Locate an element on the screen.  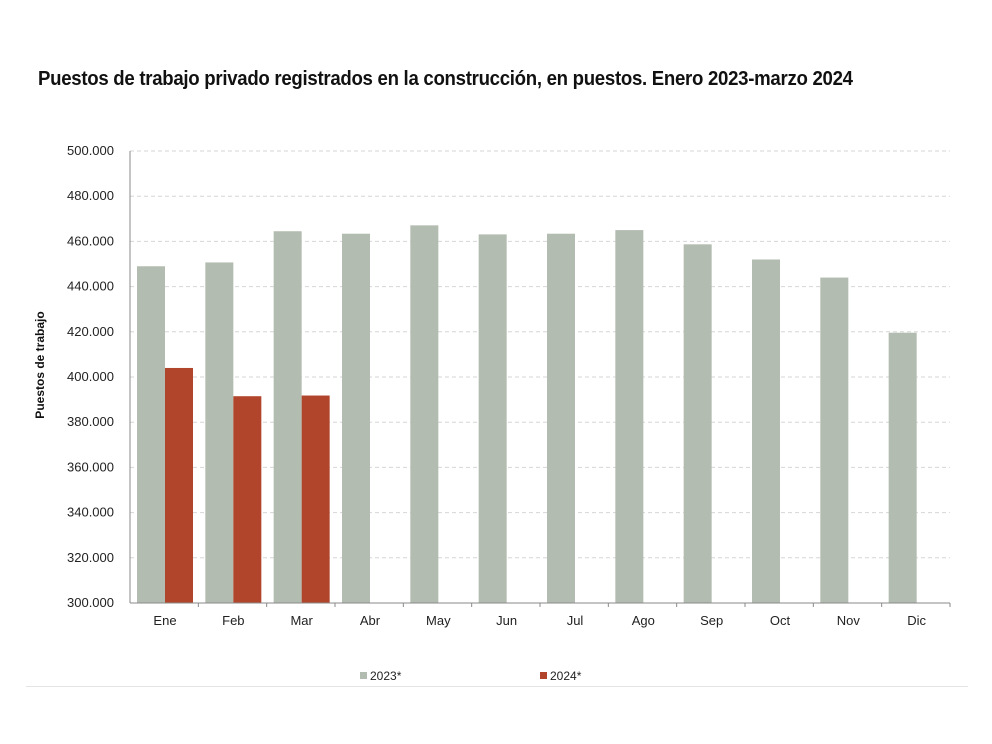
bar-2023-mar is located at coordinates (287, 417).